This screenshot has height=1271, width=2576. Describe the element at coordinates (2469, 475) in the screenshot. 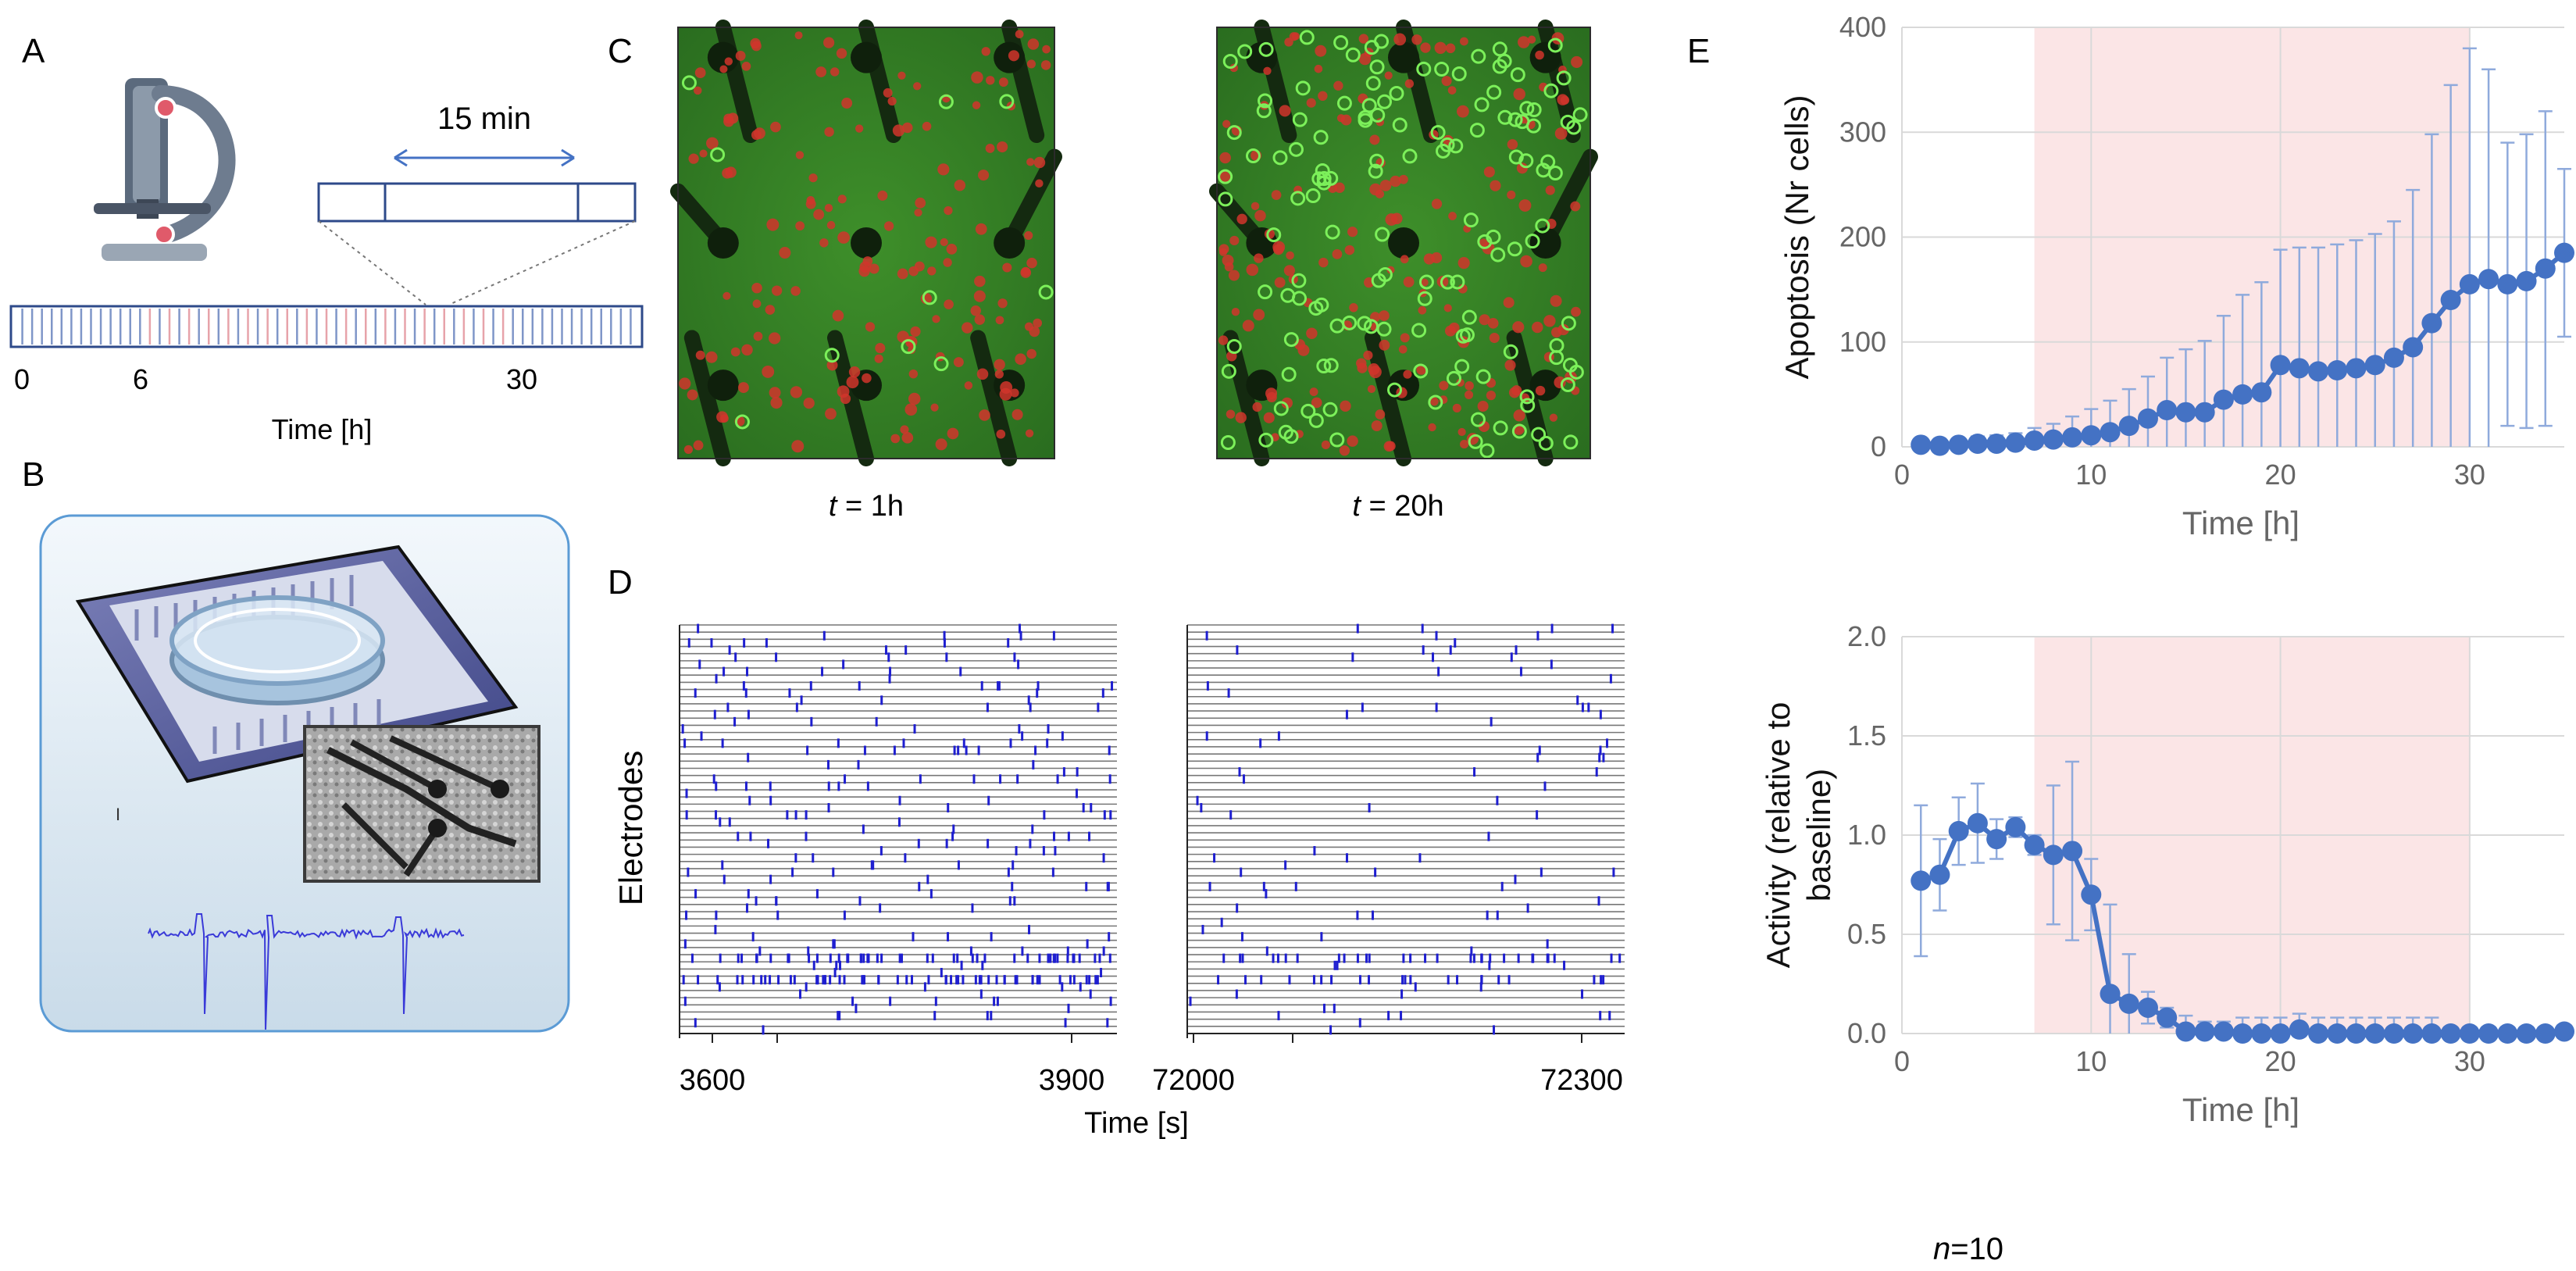

I see `x-tick-label: 30` at that location.